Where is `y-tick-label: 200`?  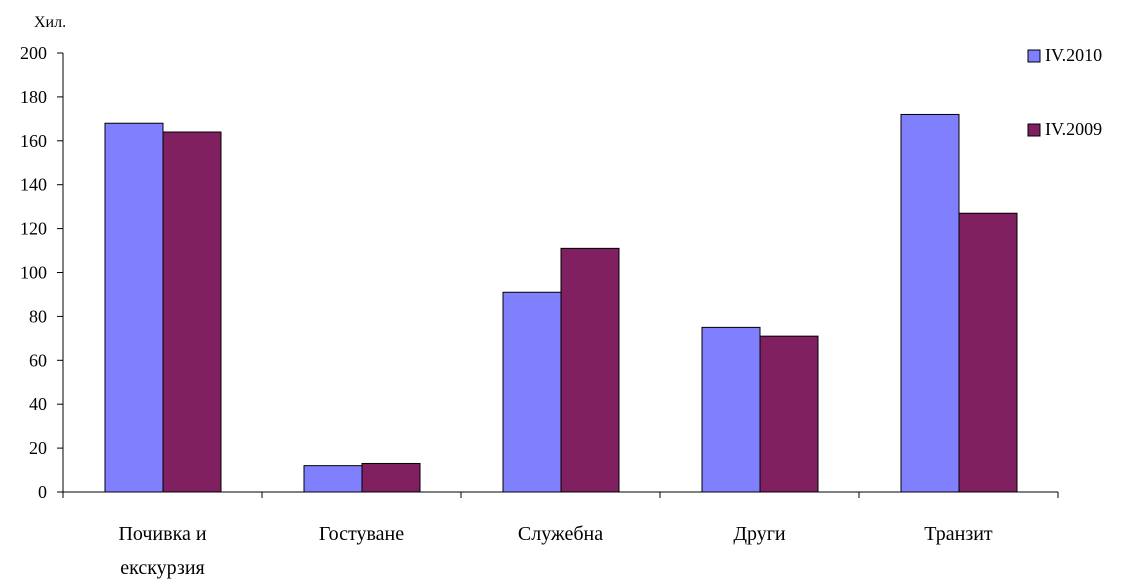 y-tick-label: 200 is located at coordinates (33, 53).